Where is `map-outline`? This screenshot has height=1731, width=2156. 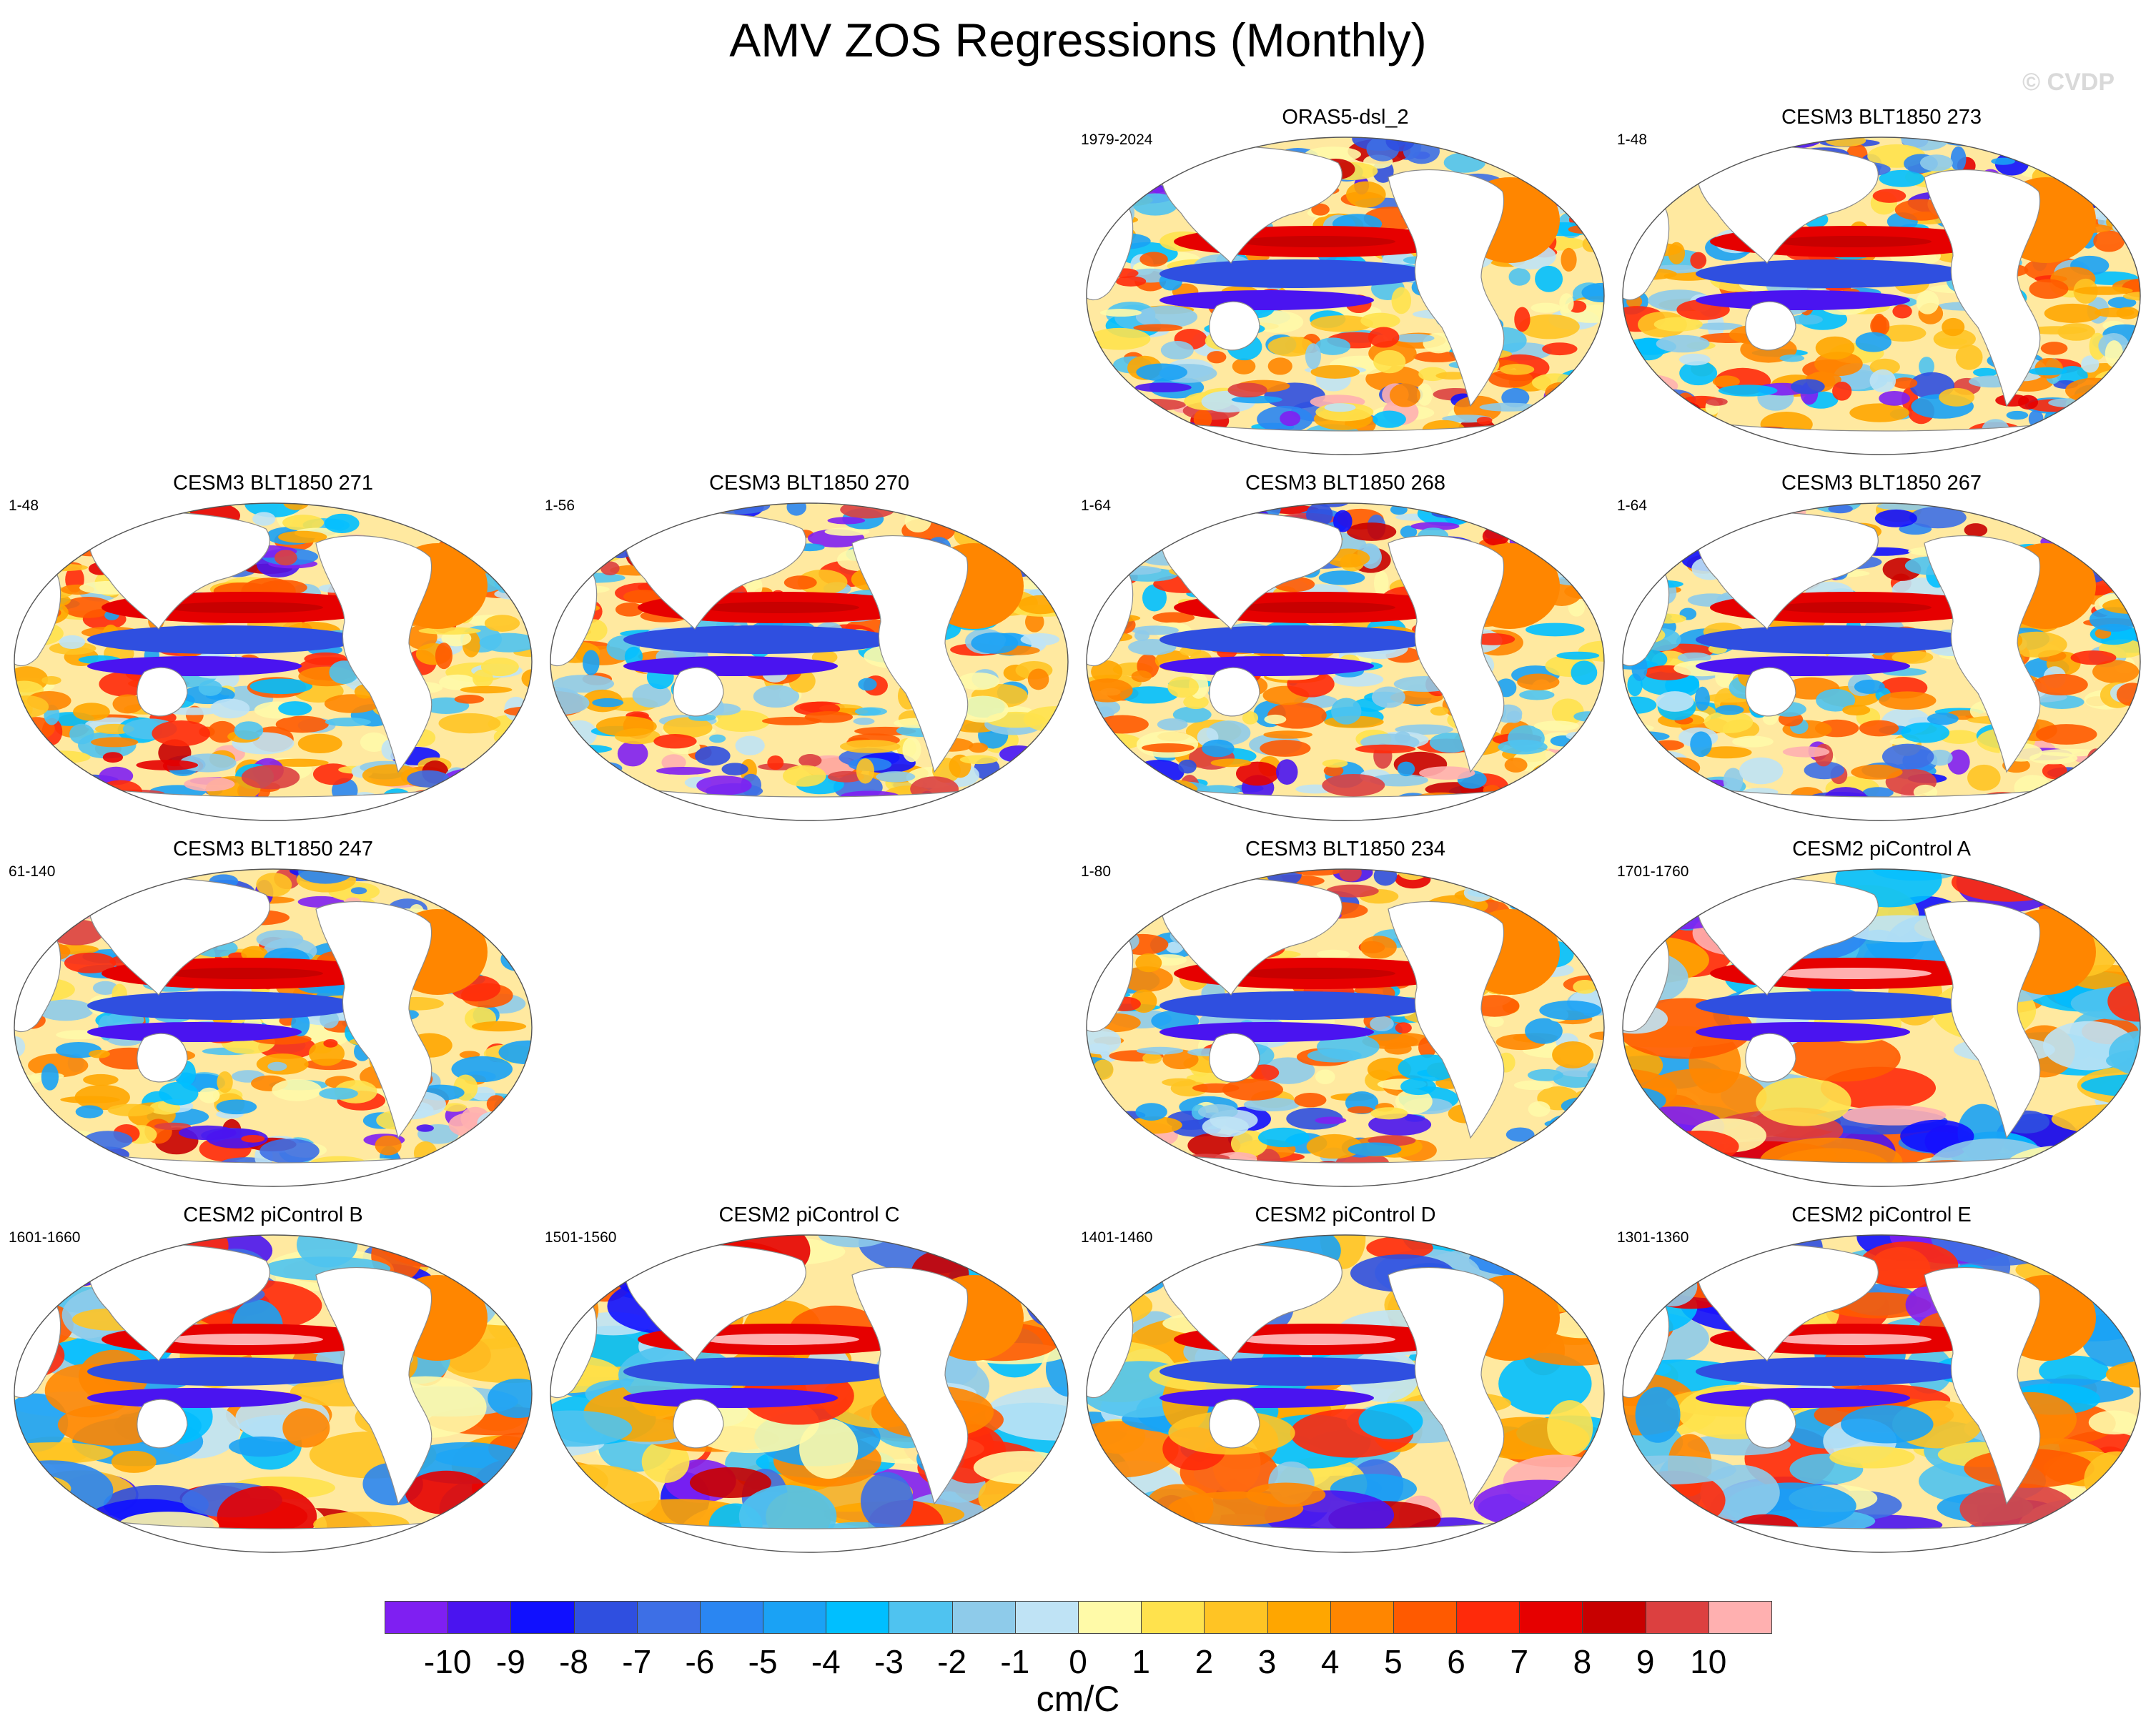 map-outline is located at coordinates (273, 1393).